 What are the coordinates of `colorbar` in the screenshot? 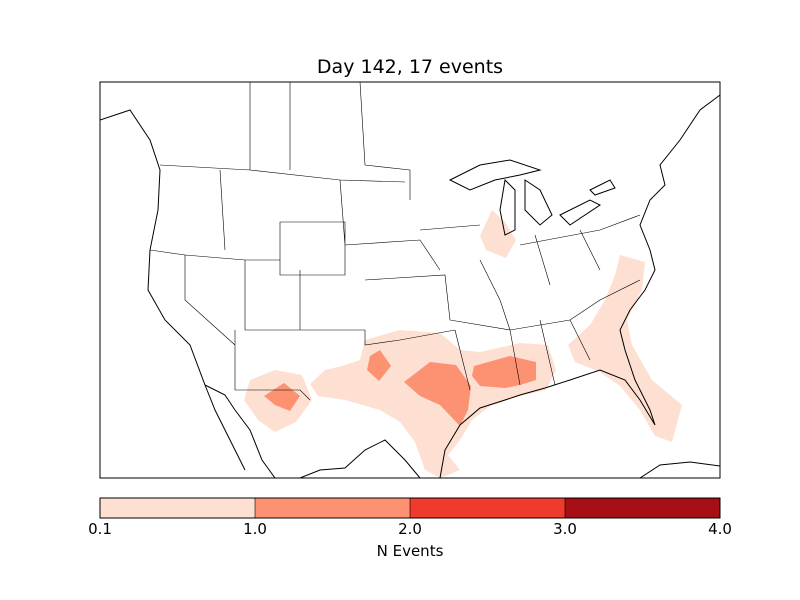 It's located at (410, 508).